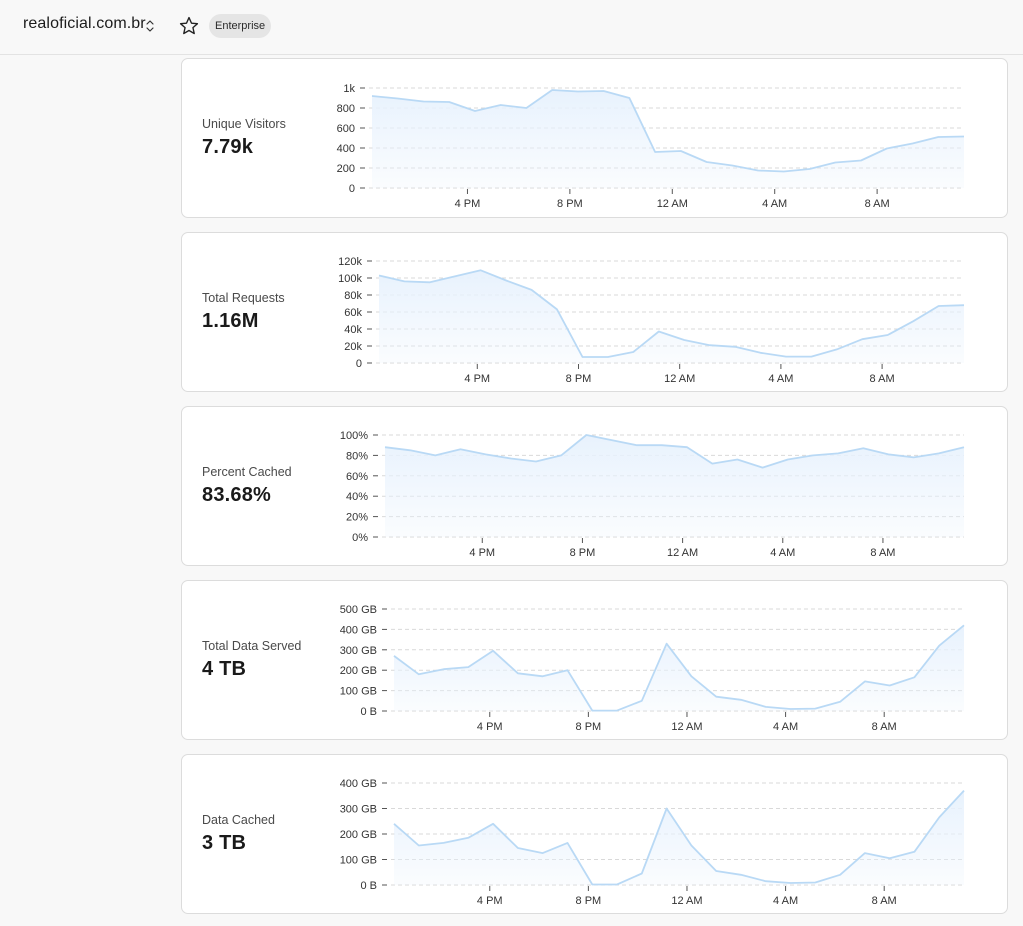 This screenshot has width=1023, height=926. I want to click on metric-label: Percent Cached, so click(247, 472).